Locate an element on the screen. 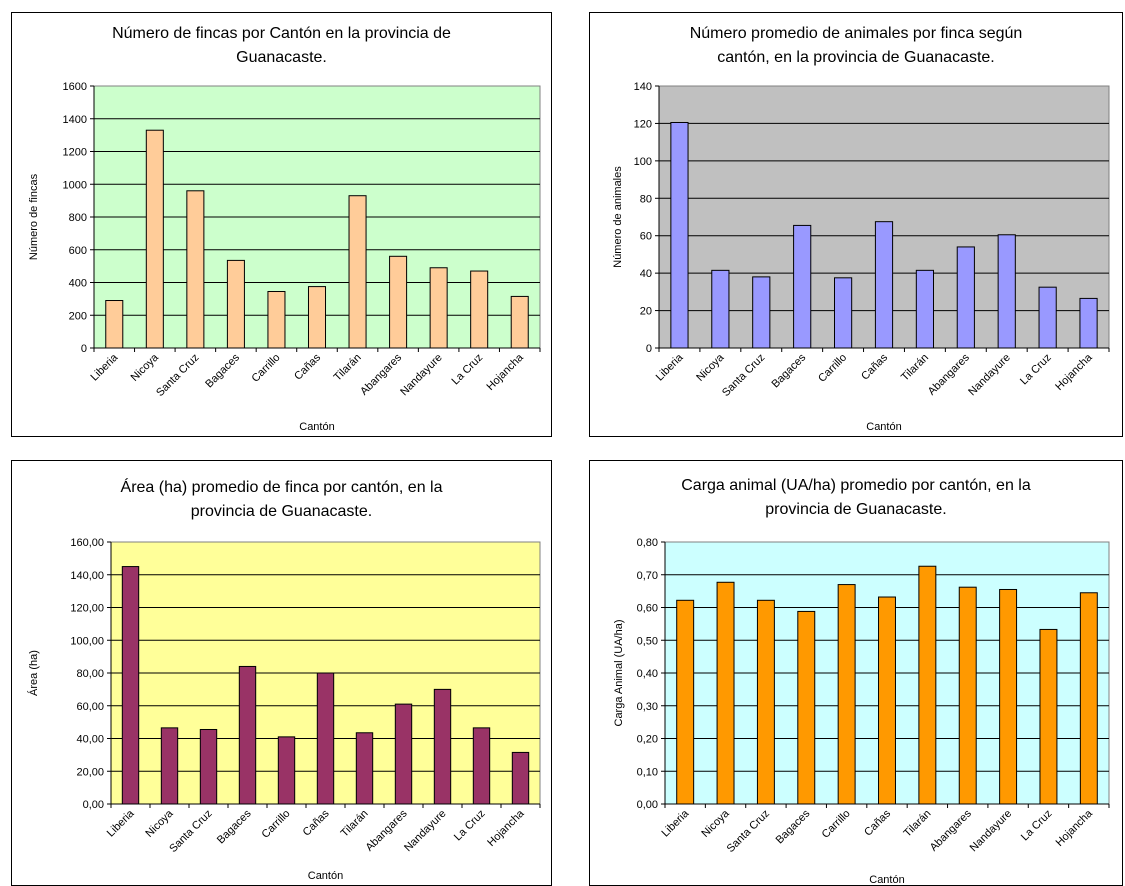 This screenshot has width=1125, height=886. bar-carga-la-cruz is located at coordinates (1048, 716).